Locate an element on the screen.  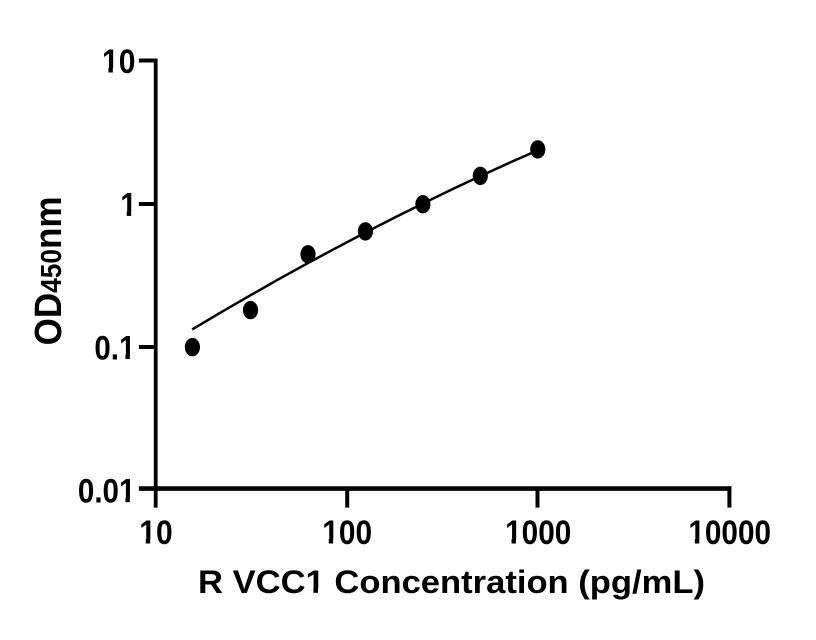
svg-text: 10000 is located at coordinates (729, 533).